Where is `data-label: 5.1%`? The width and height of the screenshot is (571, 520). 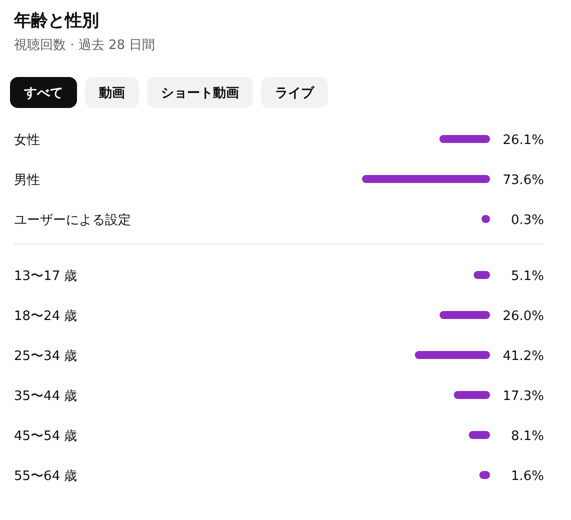 data-label: 5.1% is located at coordinates (527, 276).